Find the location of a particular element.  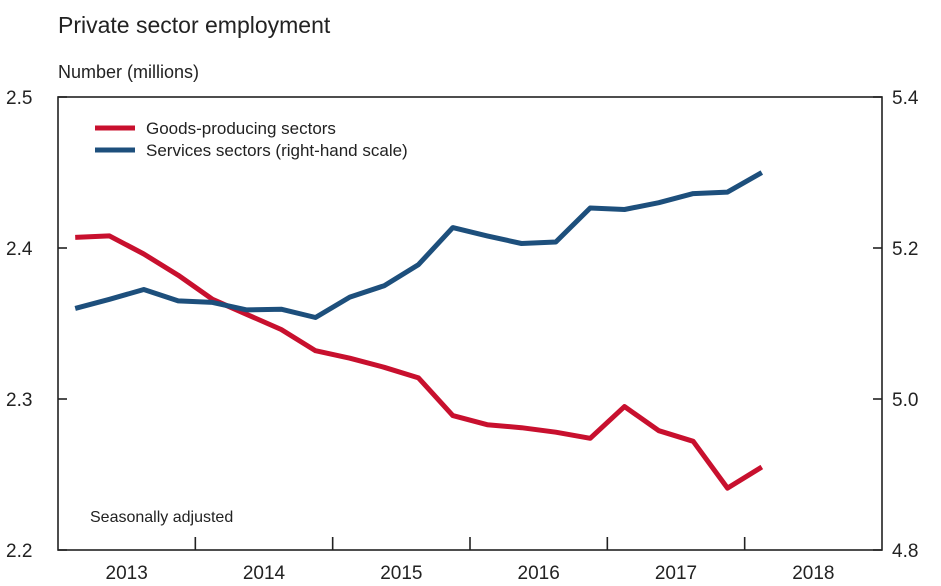

y-right-tick-label: 5.0 is located at coordinates (905, 400).